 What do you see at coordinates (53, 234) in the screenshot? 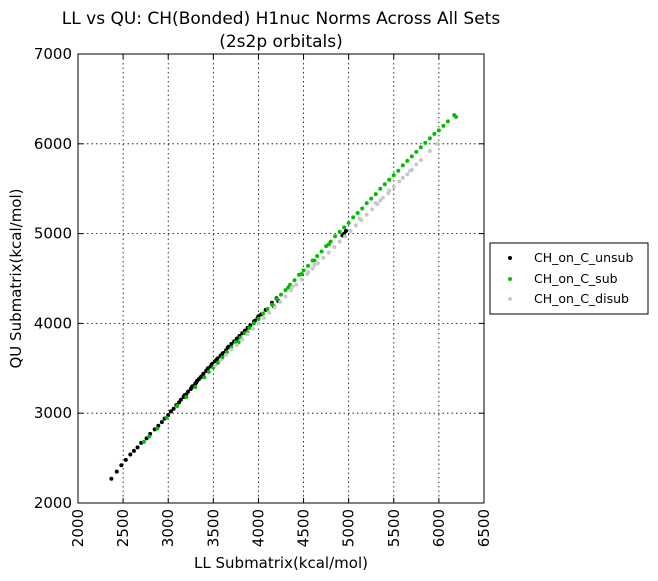
I see `y-tick-label-5000: 5000` at bounding box center [53, 234].